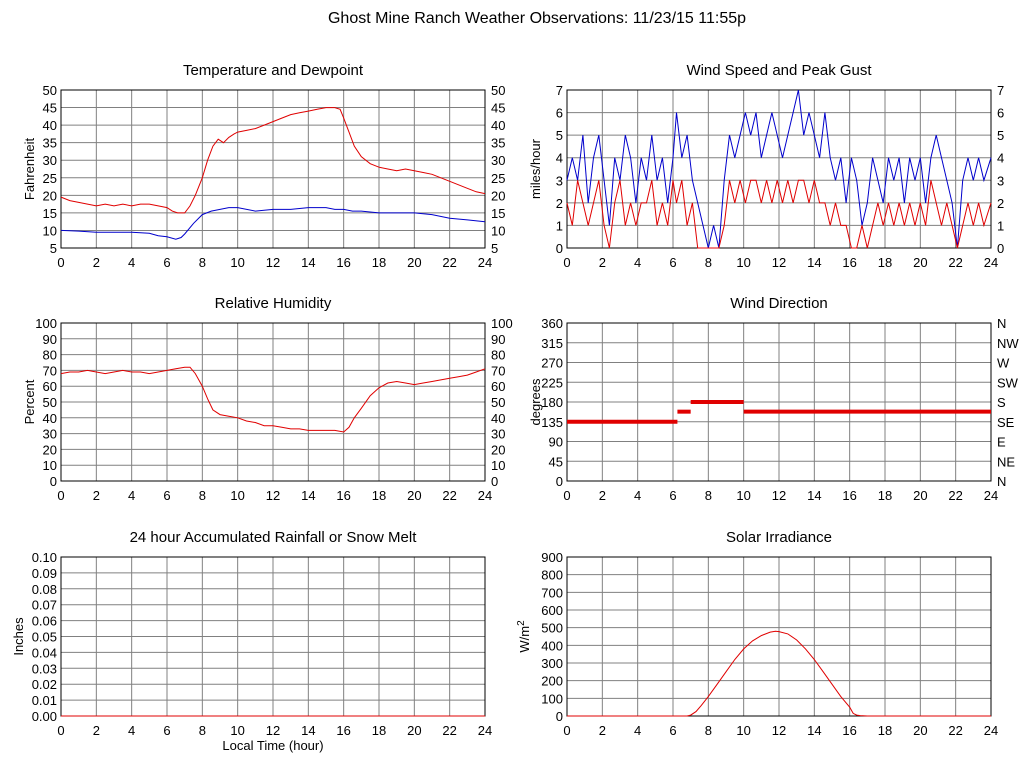 Image resolution: width=1024 pixels, height=768 pixels. Describe the element at coordinates (1006, 461) in the screenshot. I see `right-tick-label: NE` at that location.